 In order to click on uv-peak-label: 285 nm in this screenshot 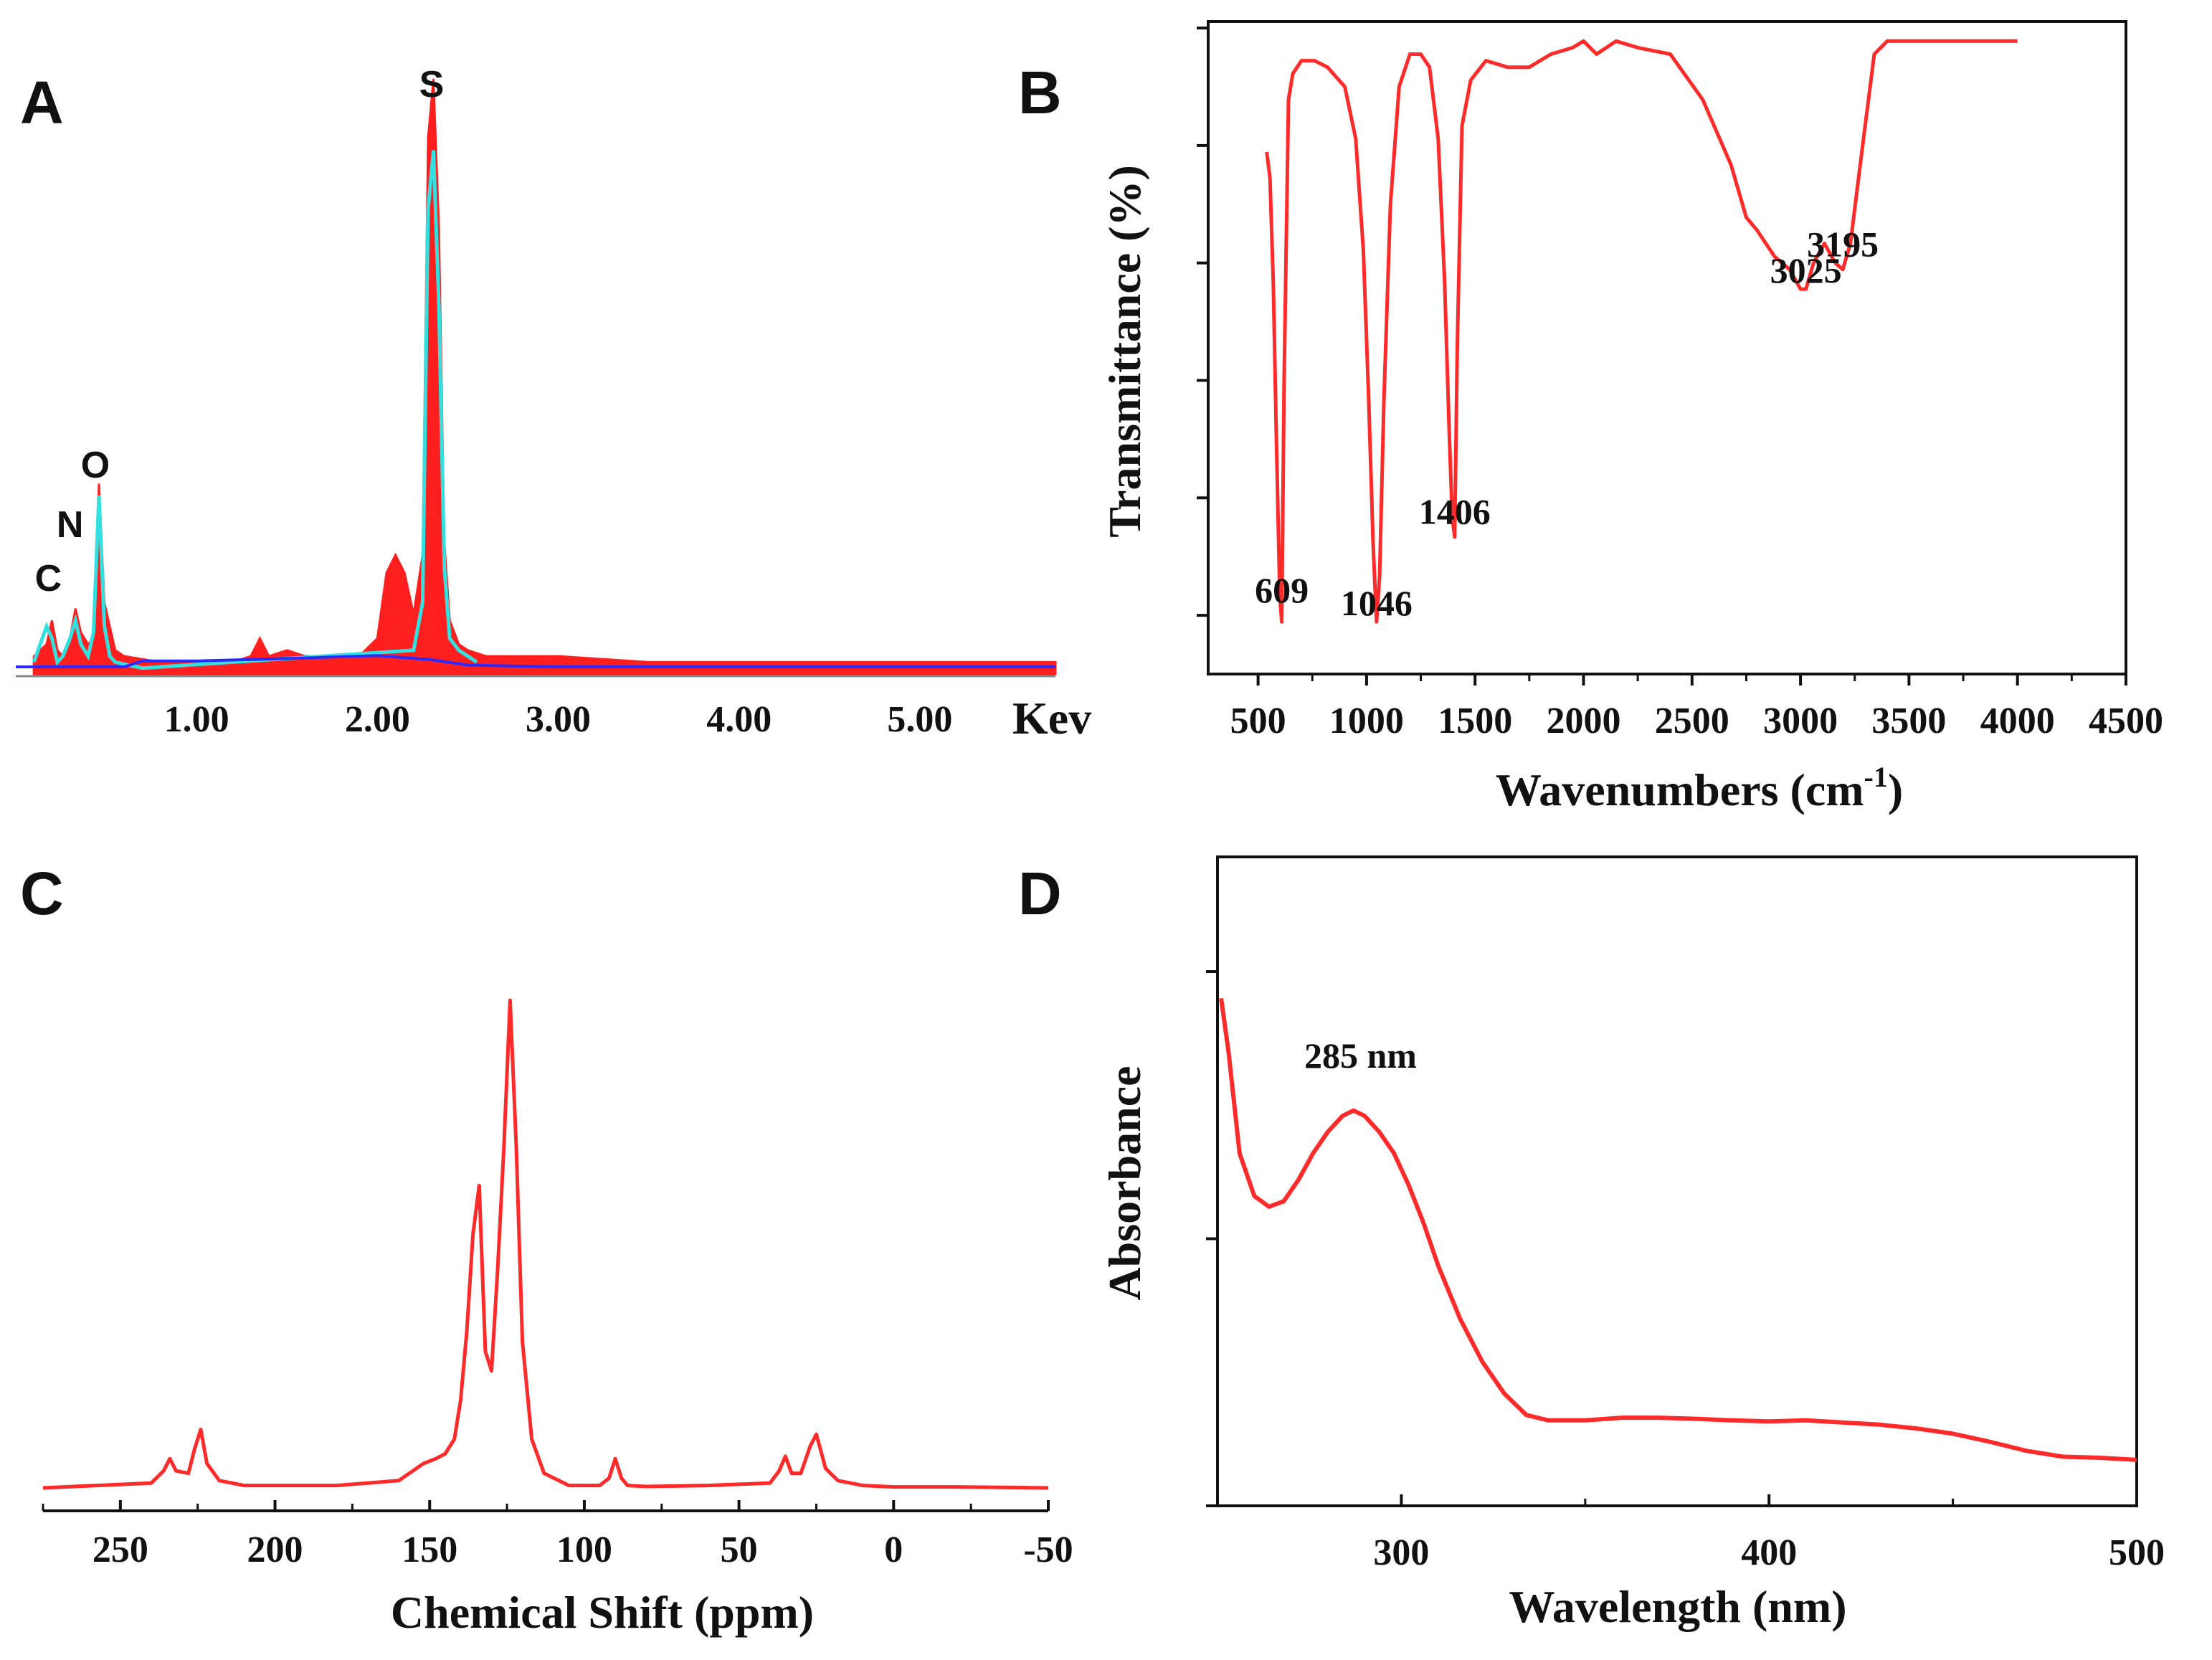, I will do `click(1360, 1055)`.